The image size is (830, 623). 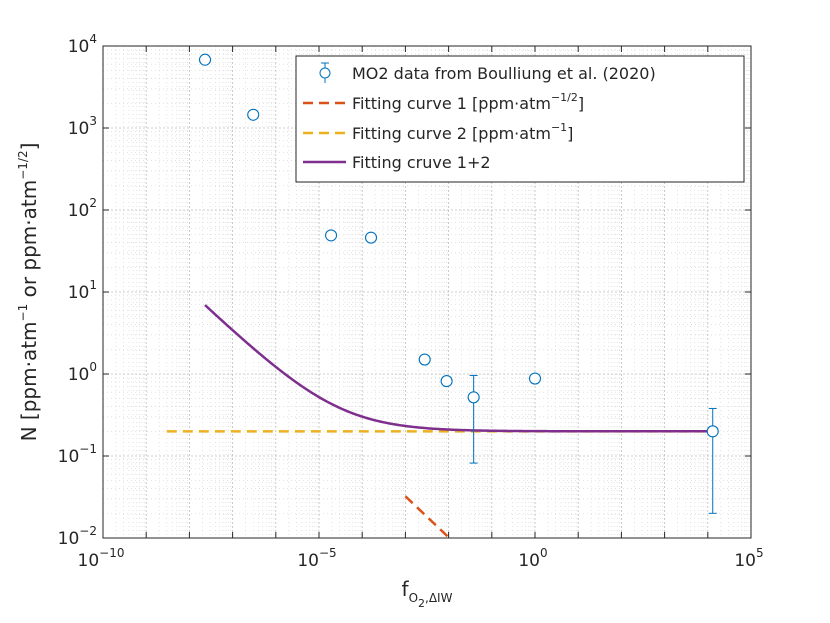 I want to click on y-tick-label: 10¹, so click(x=82, y=290).